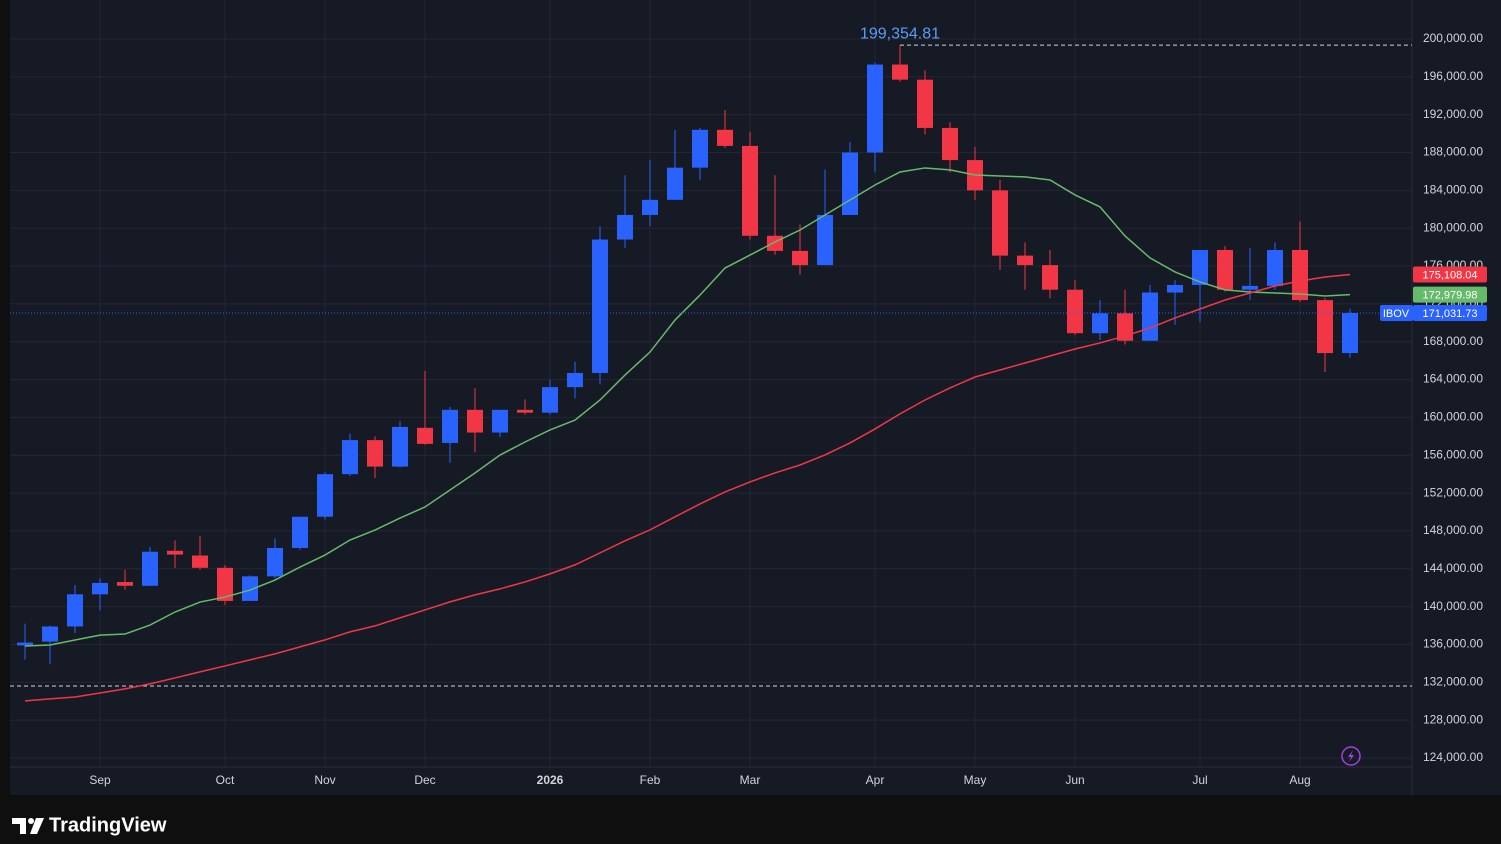 Image resolution: width=1501 pixels, height=844 pixels. I want to click on y-tick-label: 148,000.00, so click(1453, 530).